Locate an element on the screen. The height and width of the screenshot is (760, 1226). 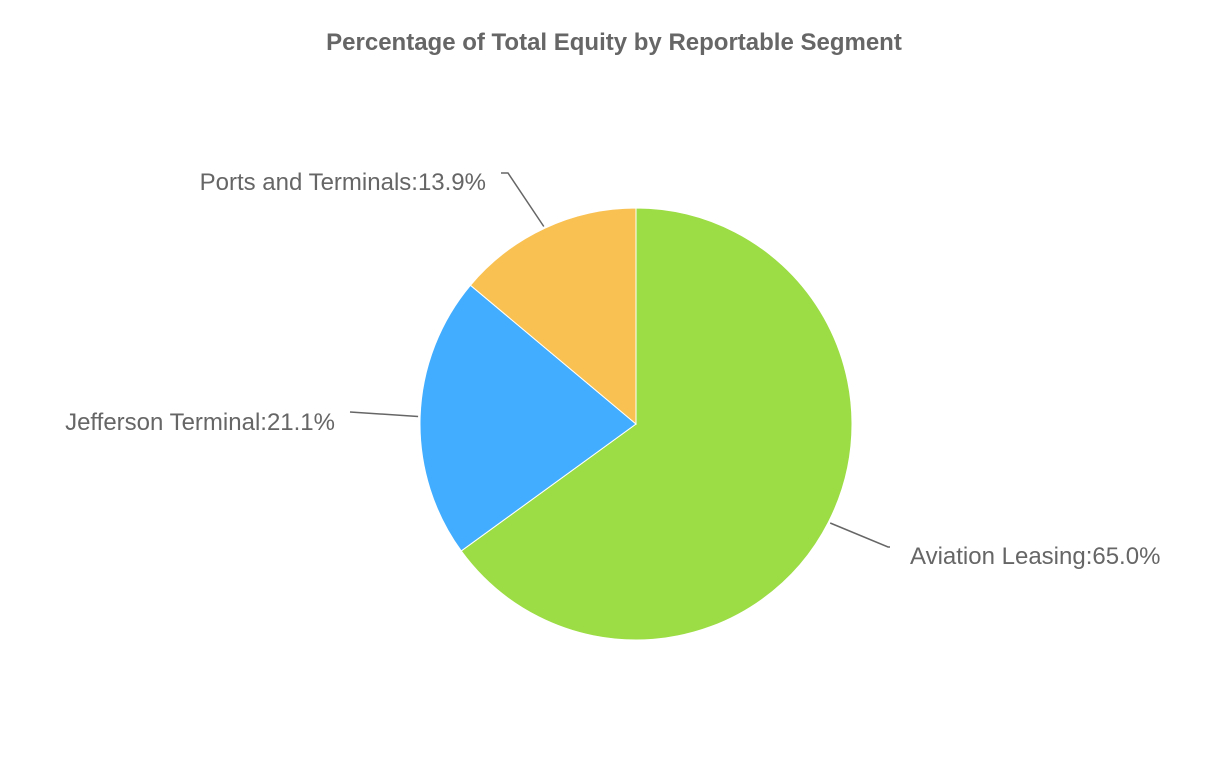
slice-label-ports-and-terminals: Ports and Terminals:13.9% is located at coordinates (343, 182).